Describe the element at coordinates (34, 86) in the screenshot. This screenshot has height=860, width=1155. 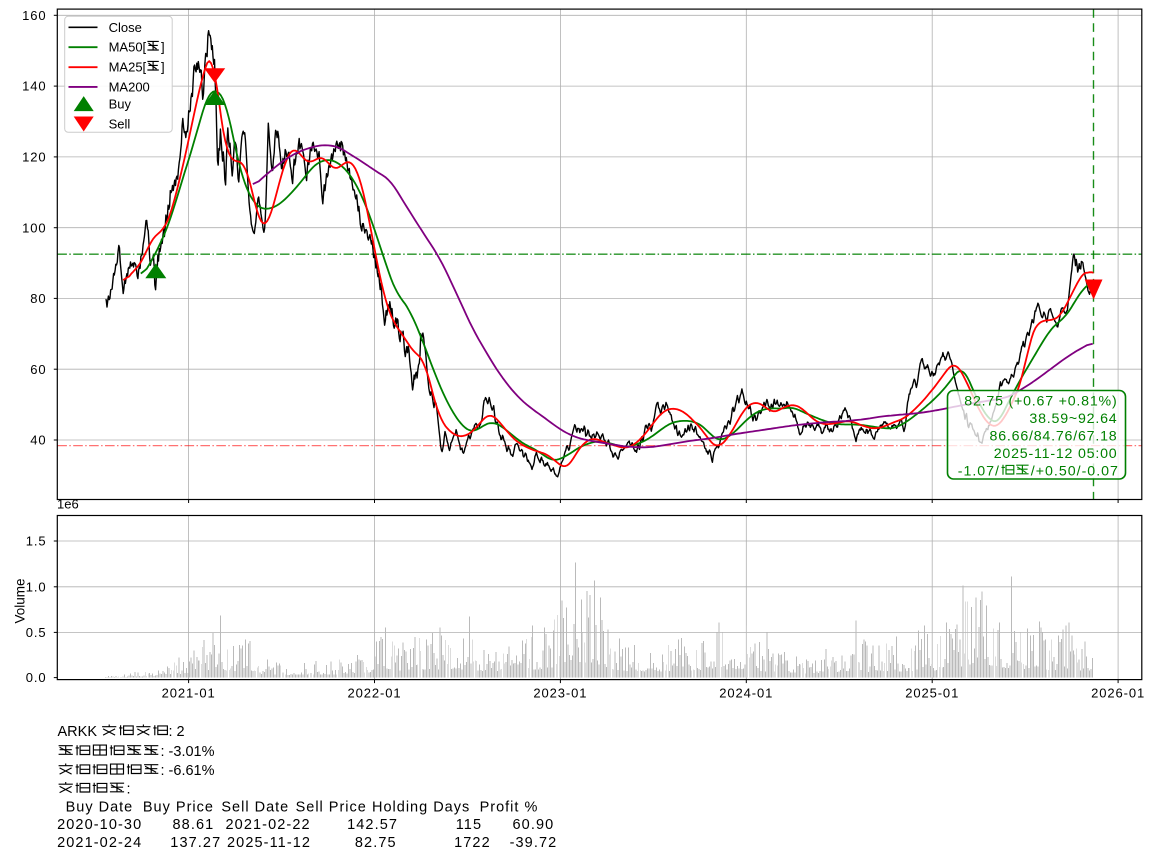
I see `svg-text: 140` at that location.